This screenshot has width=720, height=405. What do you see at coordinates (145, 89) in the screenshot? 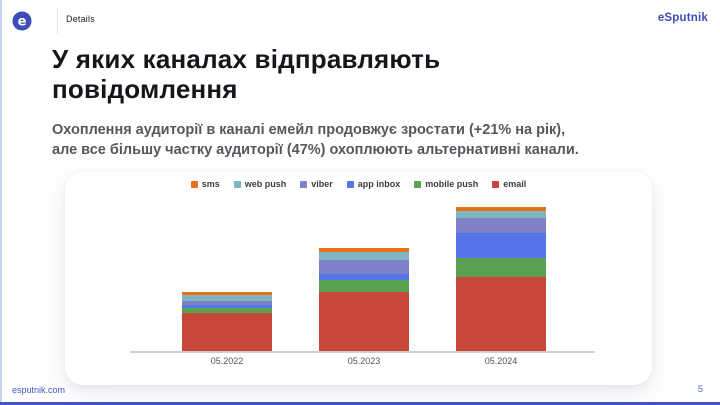
I see `page-title-line2: повідомлення` at bounding box center [145, 89].